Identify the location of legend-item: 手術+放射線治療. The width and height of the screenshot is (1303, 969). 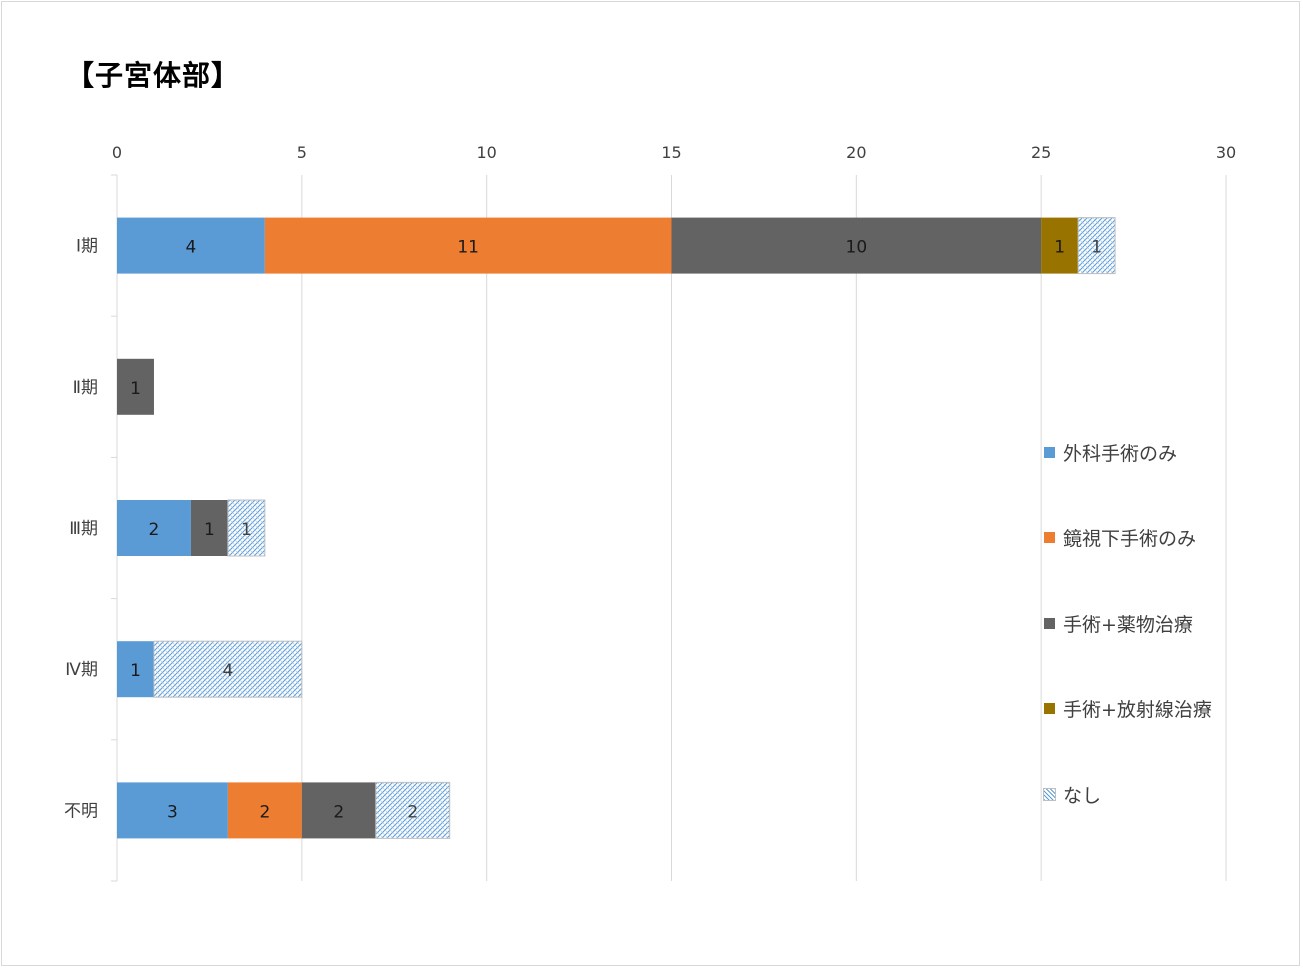
(1128, 709).